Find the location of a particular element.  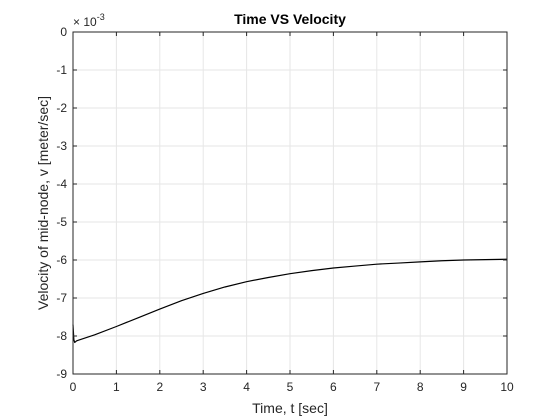

chart-title: Time VS Velocity is located at coordinates (290, 19).